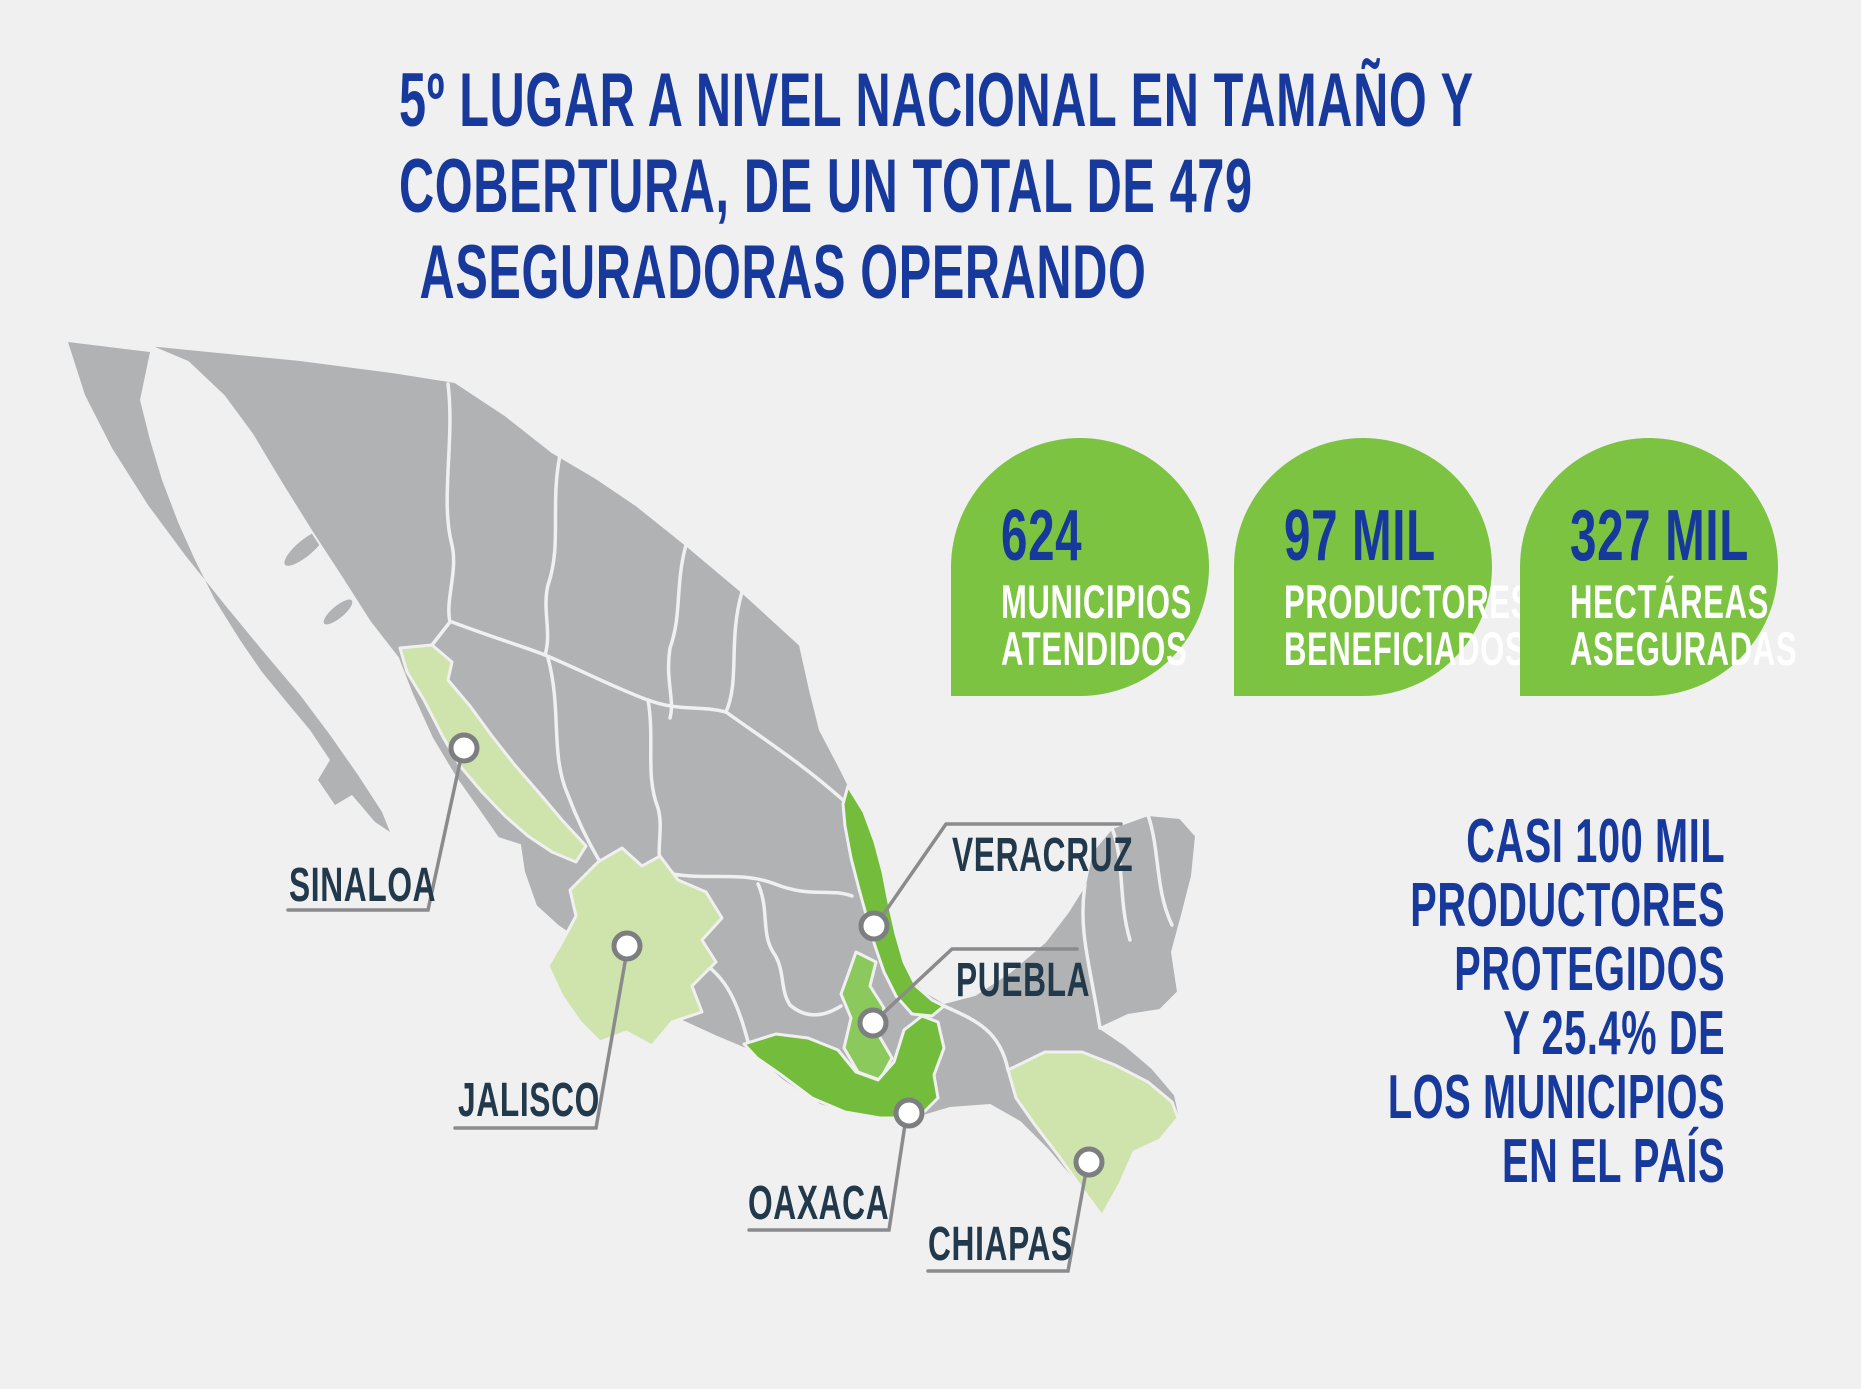 This screenshot has width=1861, height=1389. Describe the element at coordinates (1595, 841) in the screenshot. I see `side-note-line: CASI 100 MIL` at that location.